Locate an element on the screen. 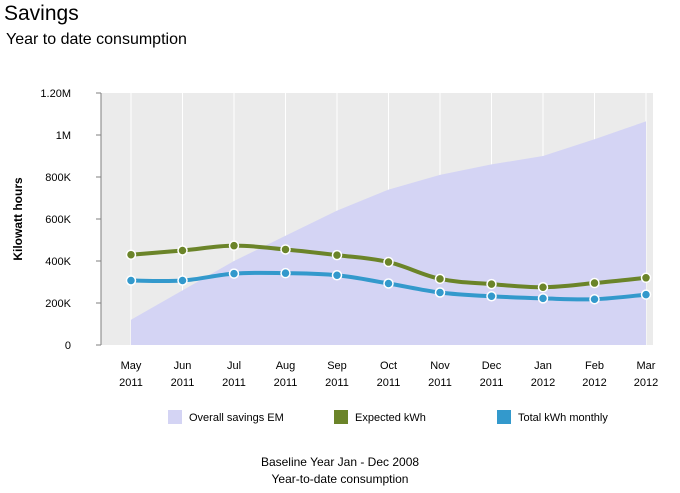  x-tick-label-month: Jun is located at coordinates (183, 366).